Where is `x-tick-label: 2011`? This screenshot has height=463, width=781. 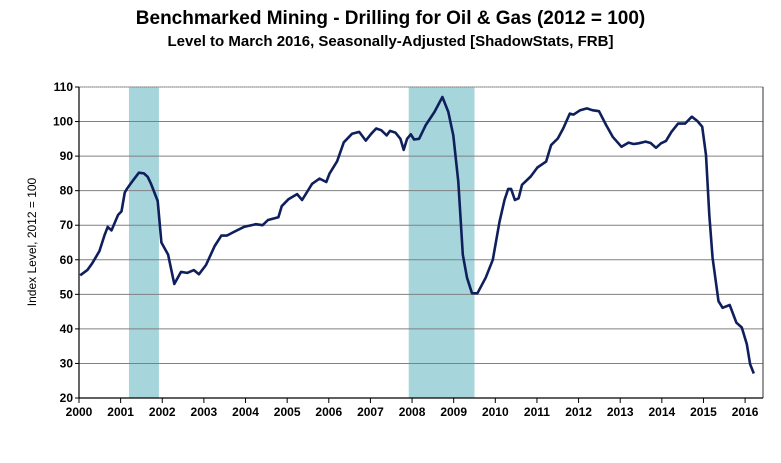 x-tick-label: 2011 is located at coordinates (537, 412).